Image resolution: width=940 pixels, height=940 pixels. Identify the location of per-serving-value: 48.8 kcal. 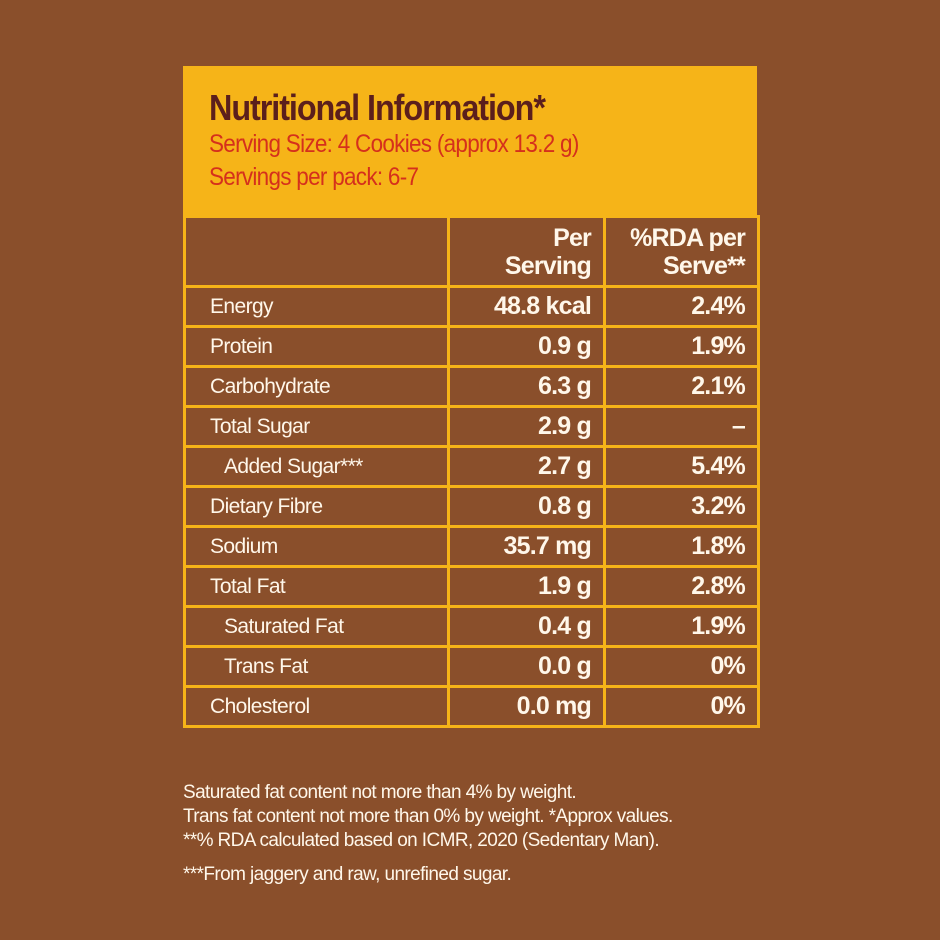
(526, 306).